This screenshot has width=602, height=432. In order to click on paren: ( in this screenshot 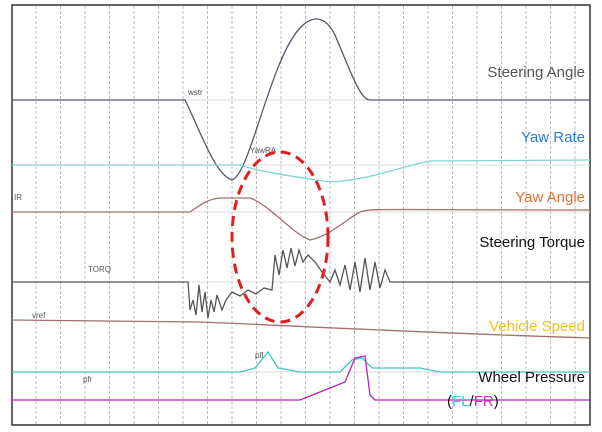, I will do `click(449, 401)`.